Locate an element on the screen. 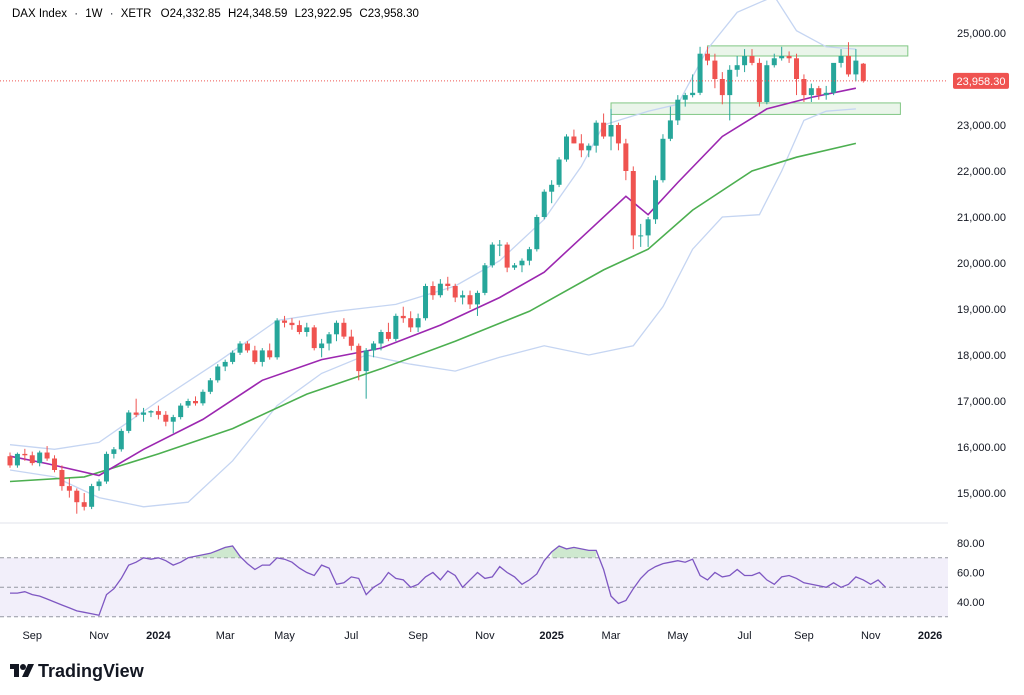 The height and width of the screenshot is (695, 1024). tv-logo-icon is located at coordinates (22, 670).